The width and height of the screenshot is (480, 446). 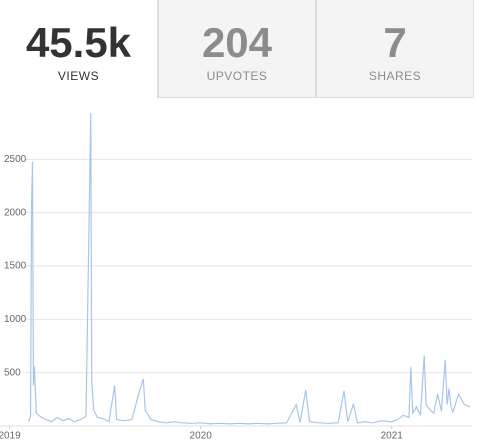 What do you see at coordinates (395, 42) in the screenshot?
I see `stat-value: 7` at bounding box center [395, 42].